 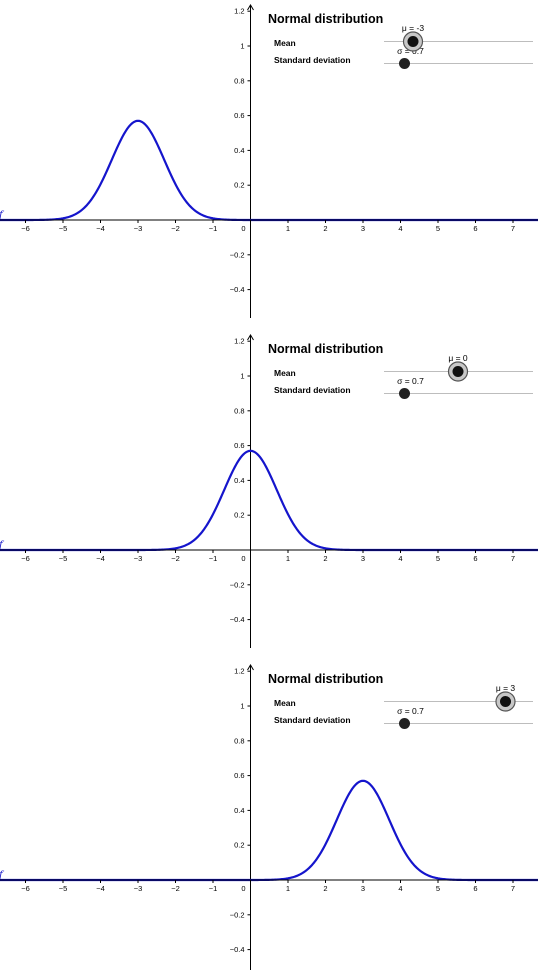 I want to click on mean-value-label: μ = 0, so click(x=458, y=358).